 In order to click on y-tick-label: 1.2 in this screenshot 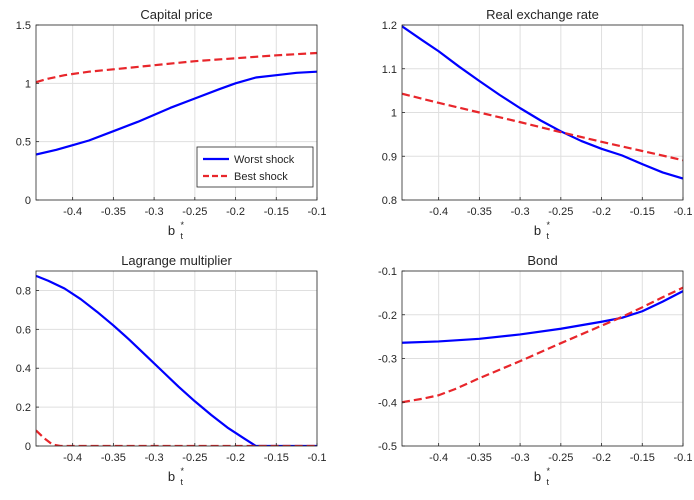, I will do `click(389, 26)`.